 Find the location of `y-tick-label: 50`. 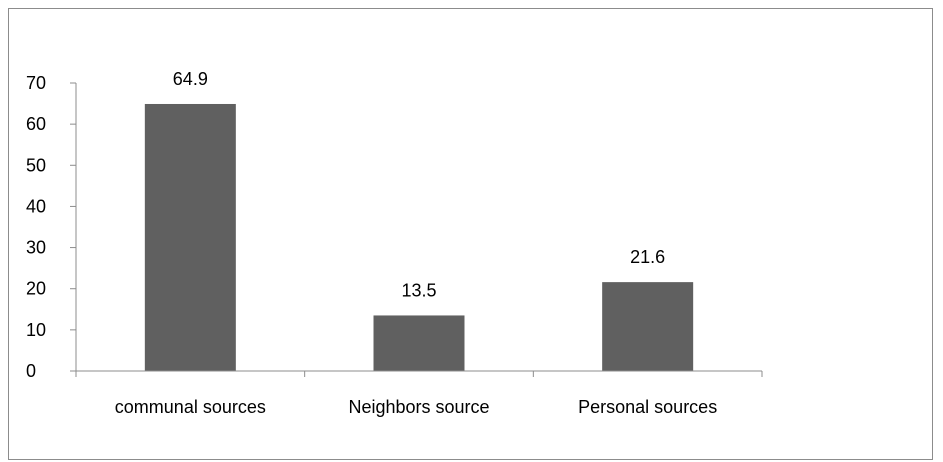

y-tick-label: 50 is located at coordinates (36, 165).